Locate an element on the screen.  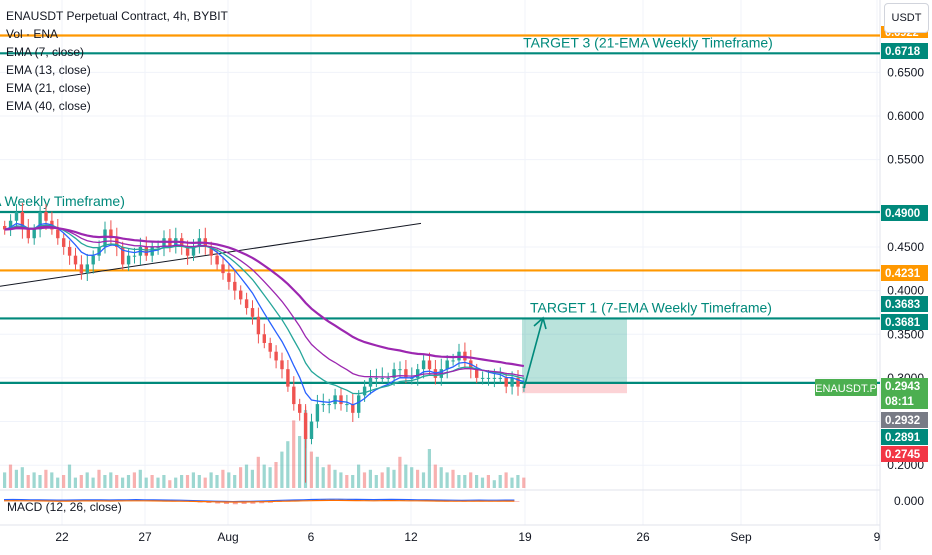
stop-loss-zone is located at coordinates (574, 388).